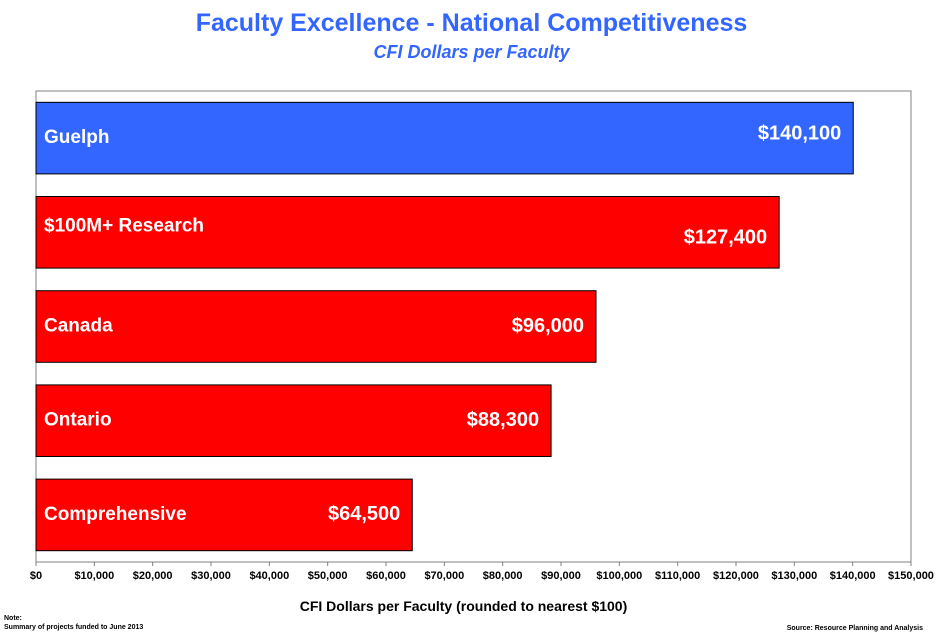 This screenshot has height=644, width=943. Describe the element at coordinates (799, 133) in the screenshot. I see `bar-value-label: $140,100` at that location.